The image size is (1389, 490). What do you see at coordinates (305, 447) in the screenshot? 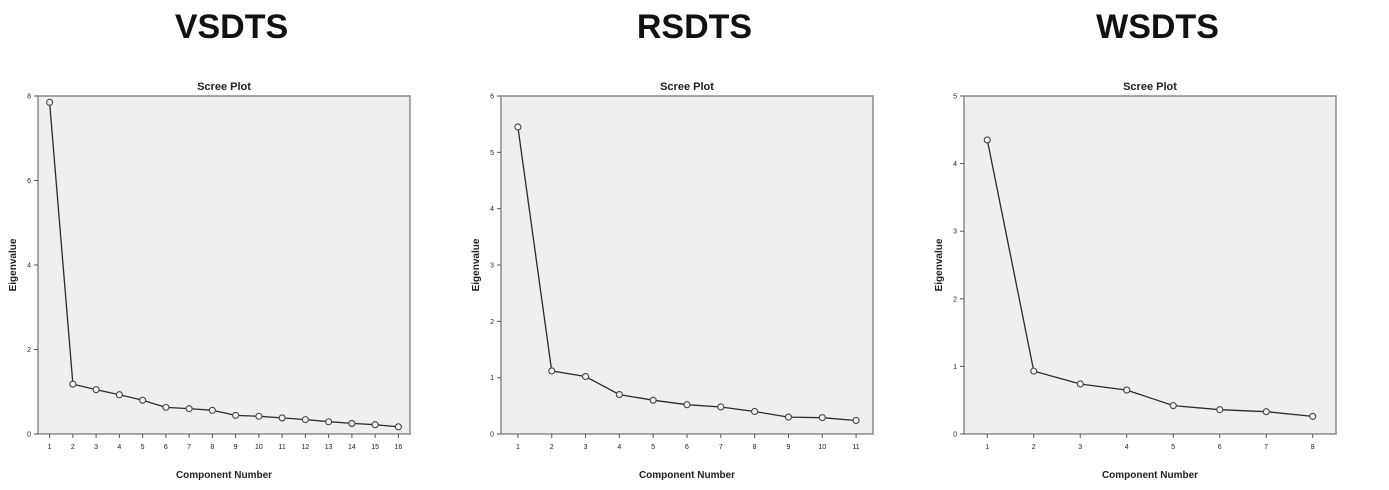
I see `x-tick-label: 12` at bounding box center [305, 447].